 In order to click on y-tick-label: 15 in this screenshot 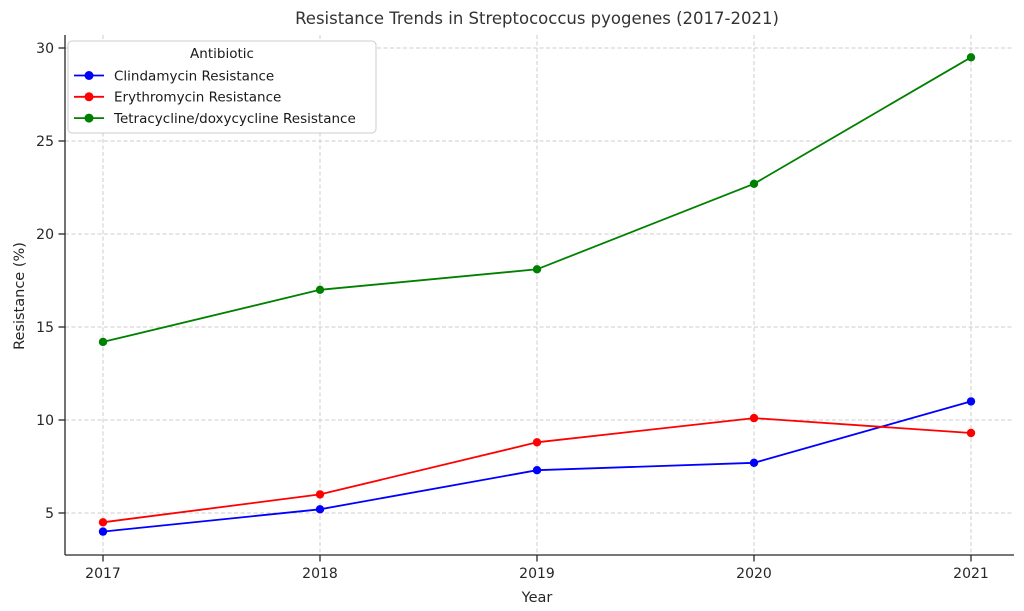, I will do `click(45, 328)`.